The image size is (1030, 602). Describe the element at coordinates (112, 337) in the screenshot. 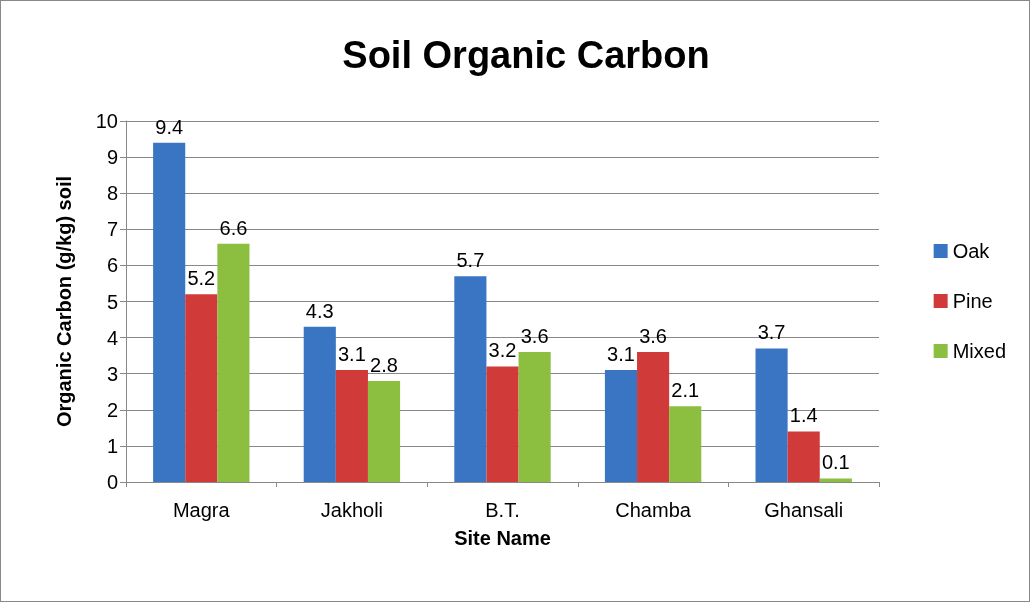

I see `y-tick-label: 4` at that location.